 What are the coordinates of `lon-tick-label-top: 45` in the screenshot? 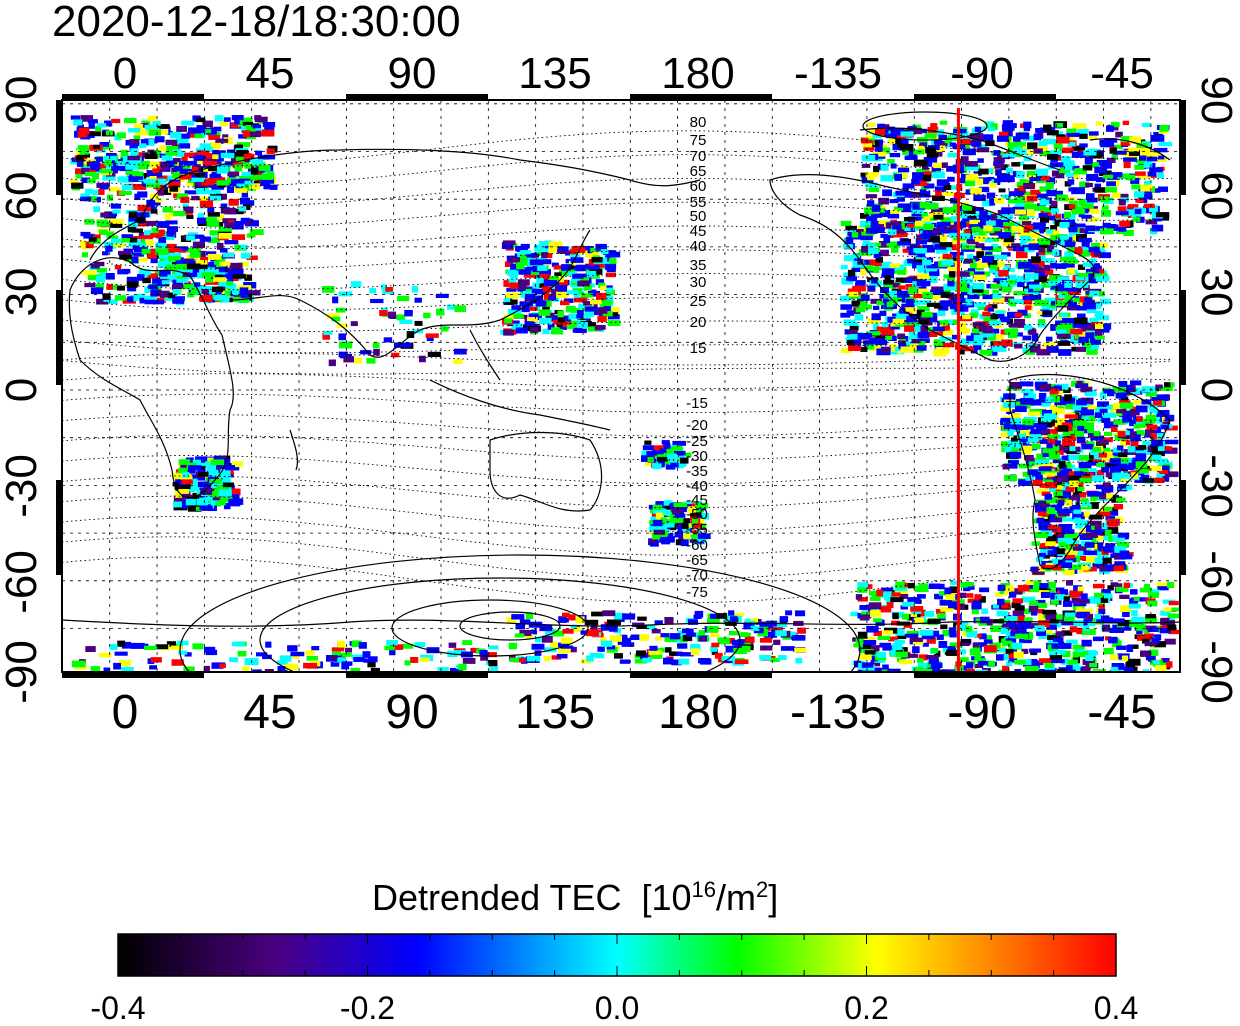 It's located at (270, 73).